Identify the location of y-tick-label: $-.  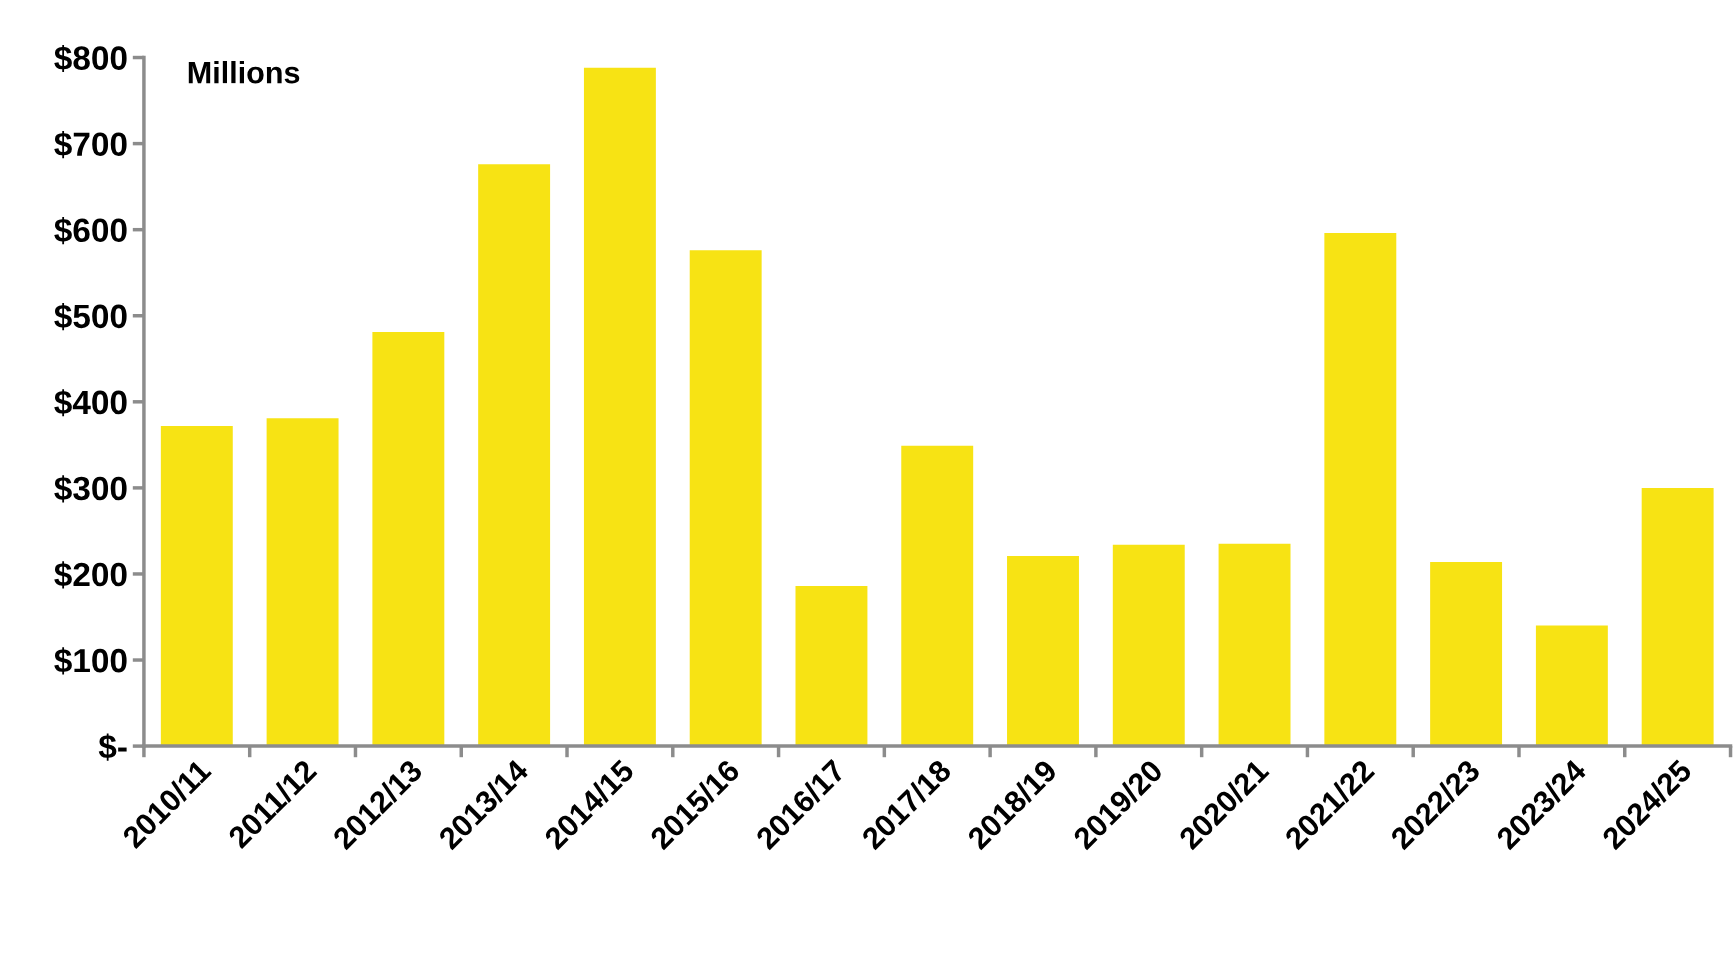
(112, 747).